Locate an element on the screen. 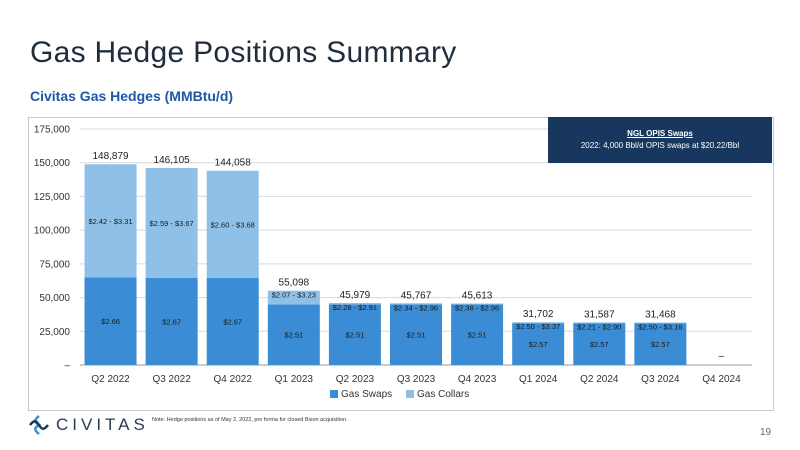 The image size is (800, 450). swap-price-label: $2.66 is located at coordinates (110, 321).